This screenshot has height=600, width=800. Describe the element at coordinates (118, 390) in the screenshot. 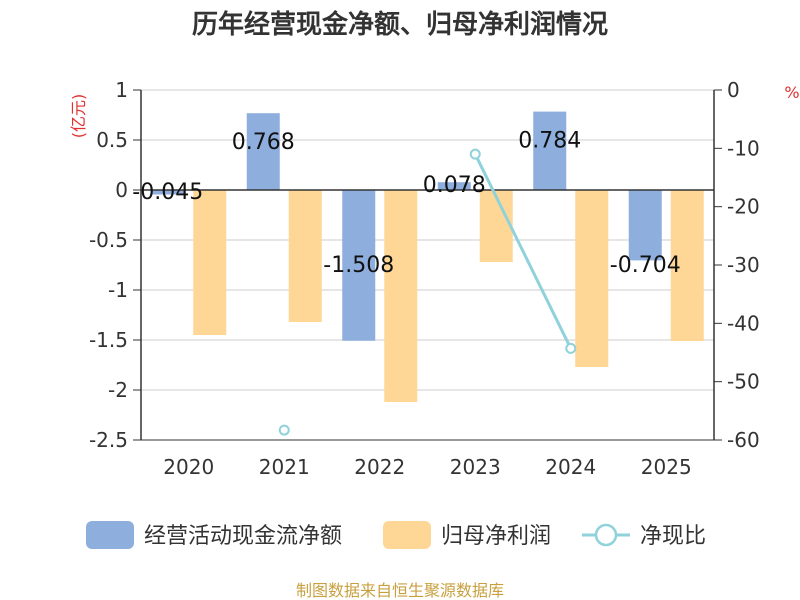

I see `left-tick-label: -2` at that location.